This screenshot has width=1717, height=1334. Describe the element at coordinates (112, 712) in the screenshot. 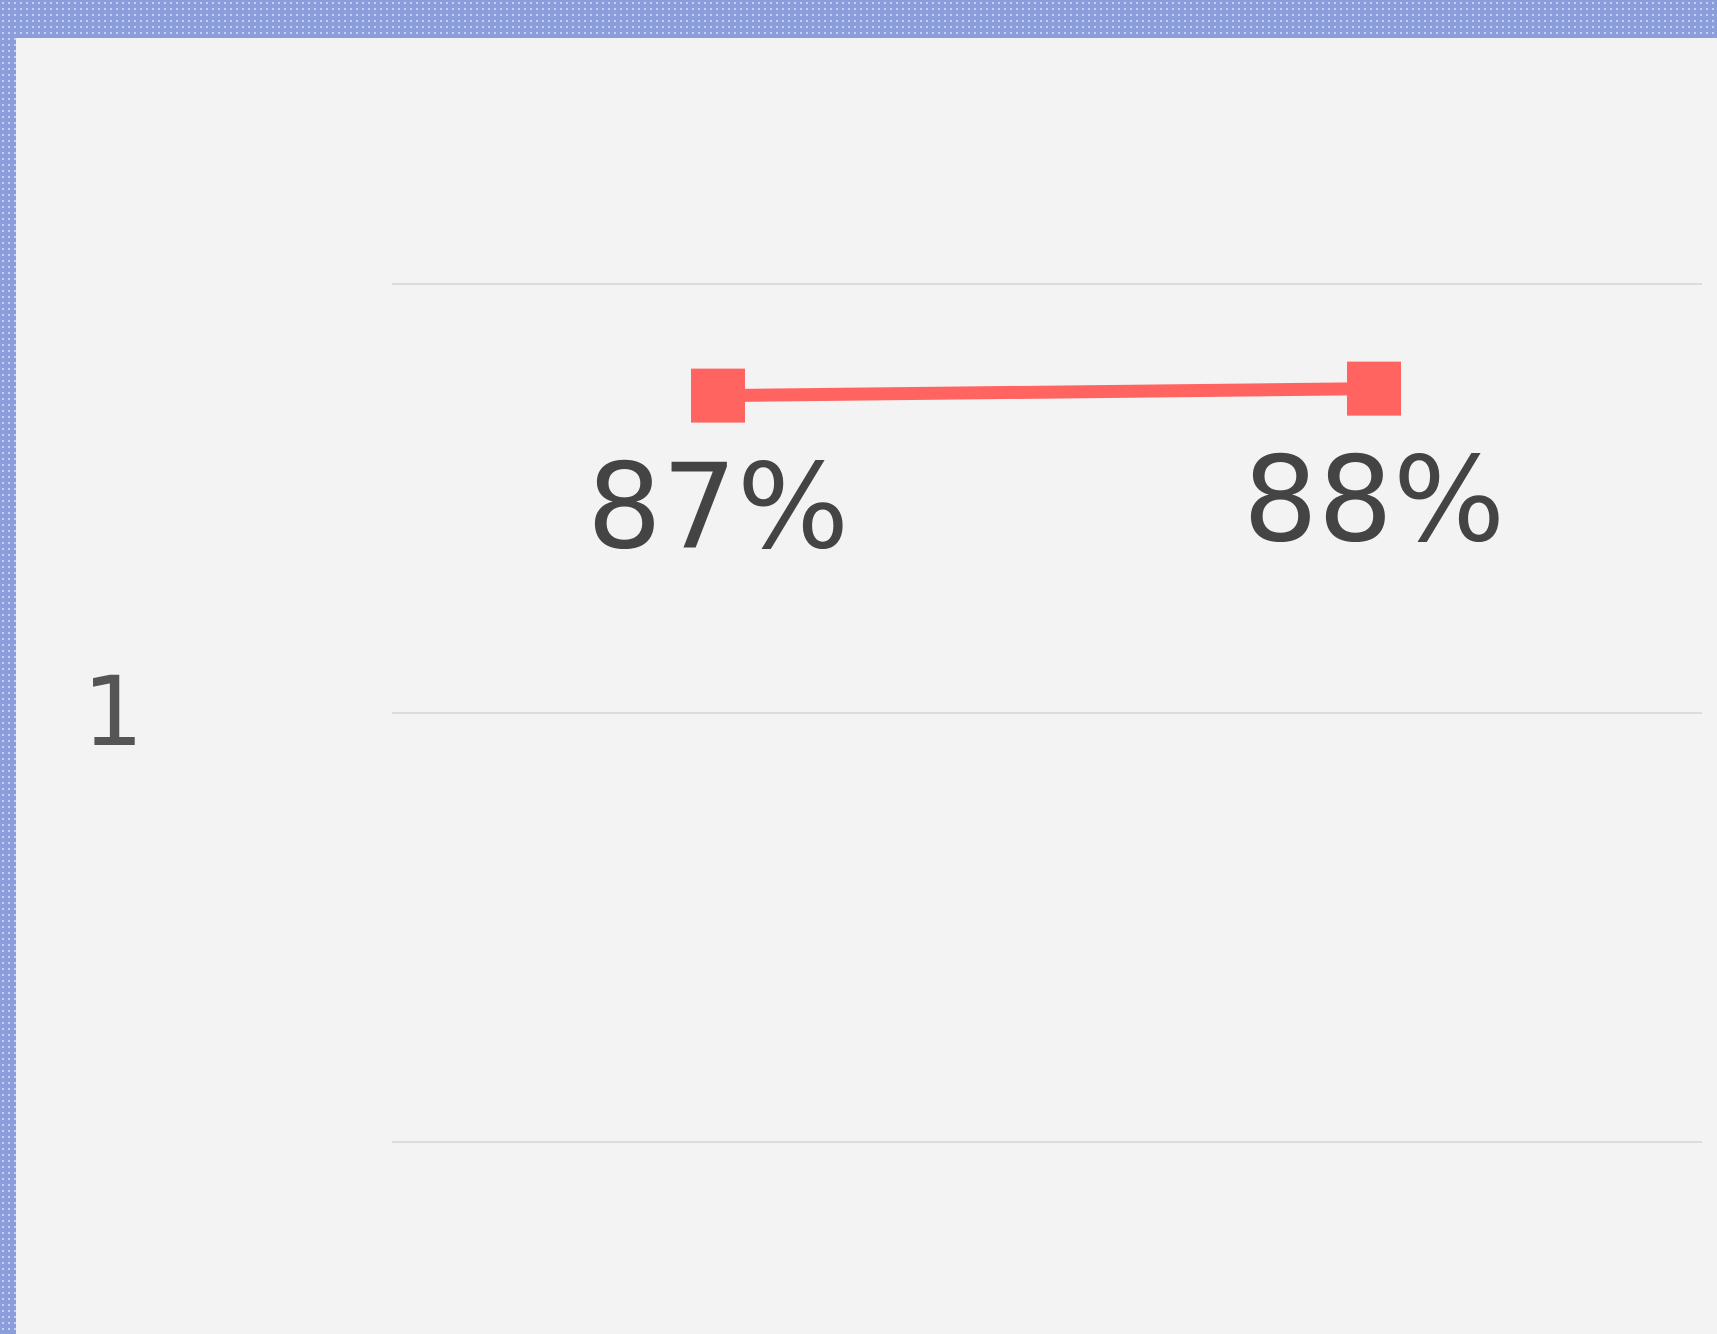

I see `y-label: 1` at that location.